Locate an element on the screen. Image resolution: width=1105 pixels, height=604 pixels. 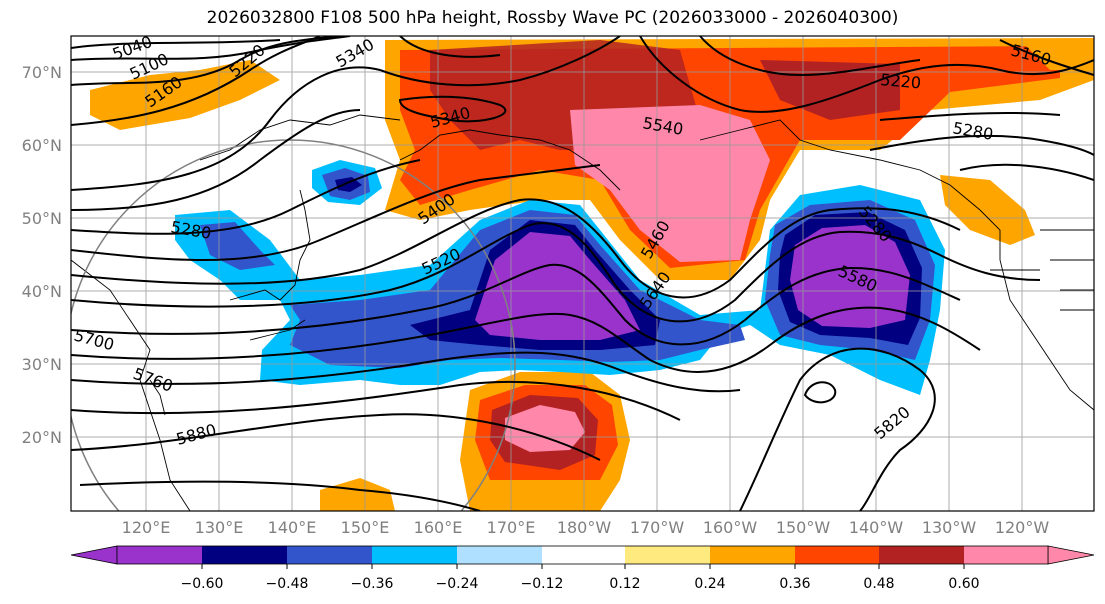
lon-label: 140°W is located at coordinates (876, 527).